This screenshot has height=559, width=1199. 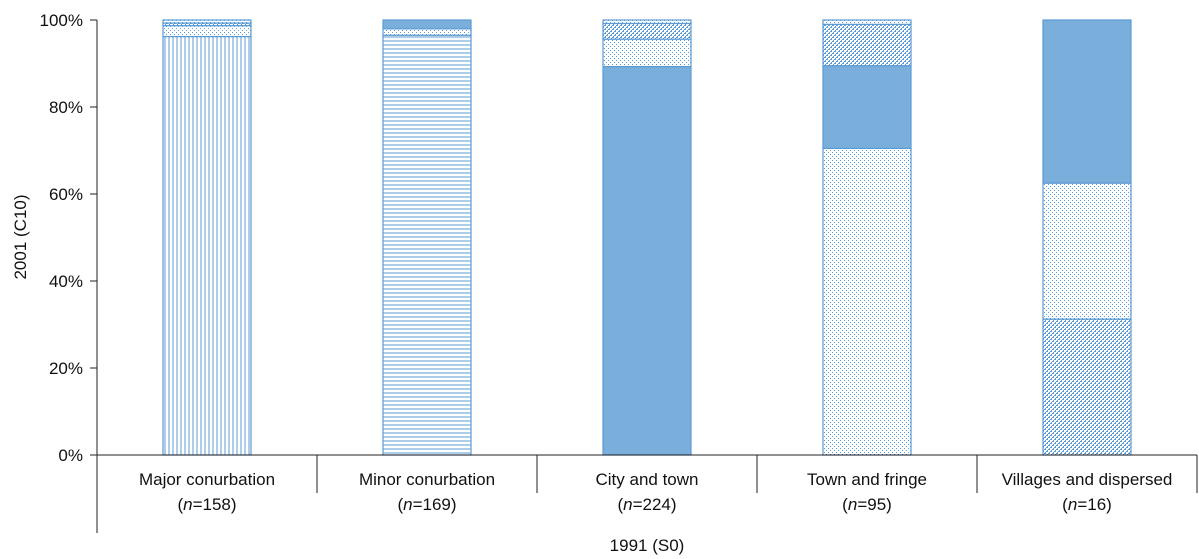 What do you see at coordinates (646, 504) in the screenshot?
I see `x-category-count: (n=224)` at bounding box center [646, 504].